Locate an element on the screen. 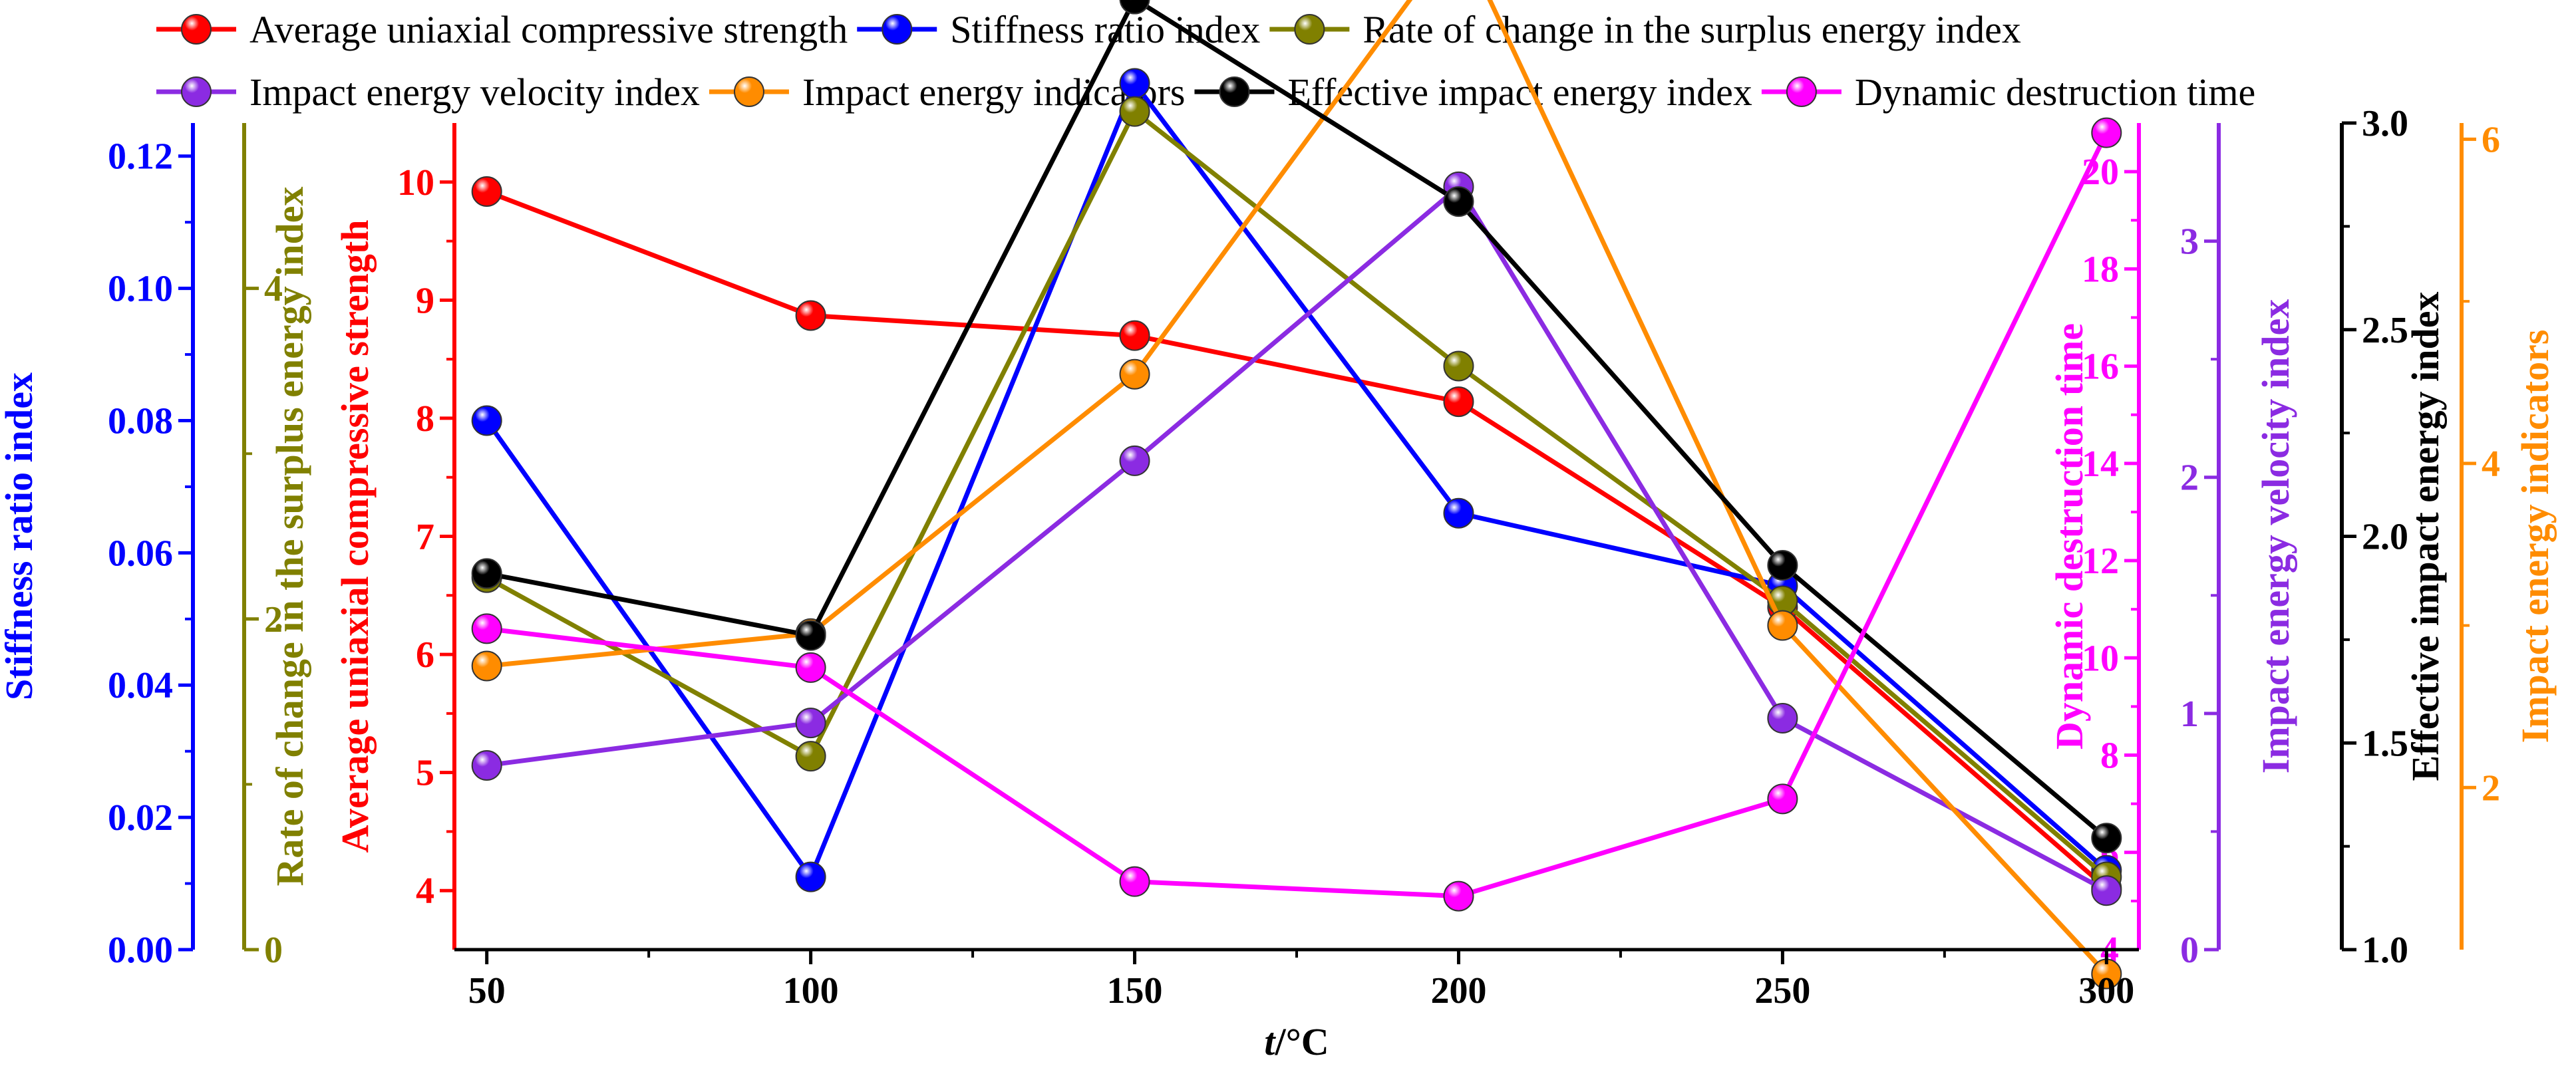  y-axis-impact-energy-velocity-index: 0 1 2 3 Impact energy velocity index is located at coordinates (2238, 547).